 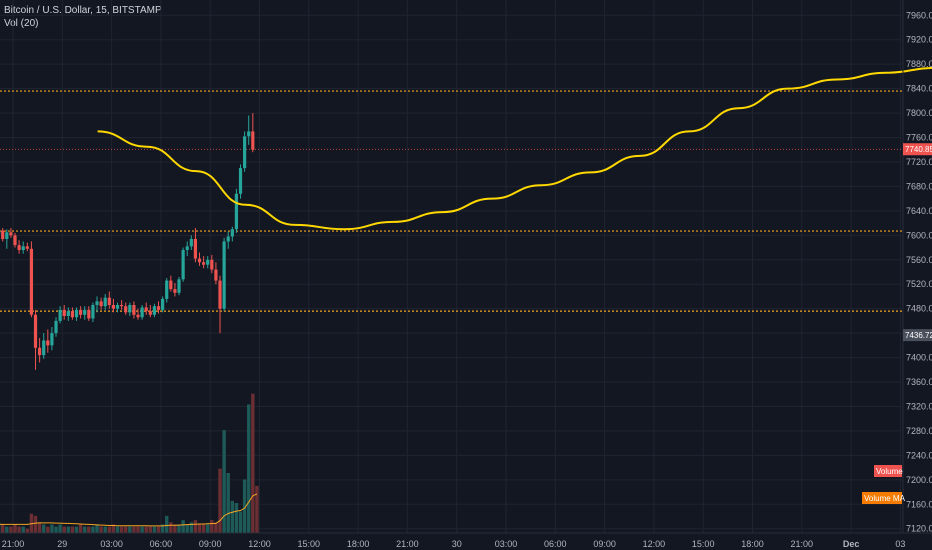 What do you see at coordinates (919, 309) in the screenshot?
I see `price-tick-label: 7480.00` at bounding box center [919, 309].